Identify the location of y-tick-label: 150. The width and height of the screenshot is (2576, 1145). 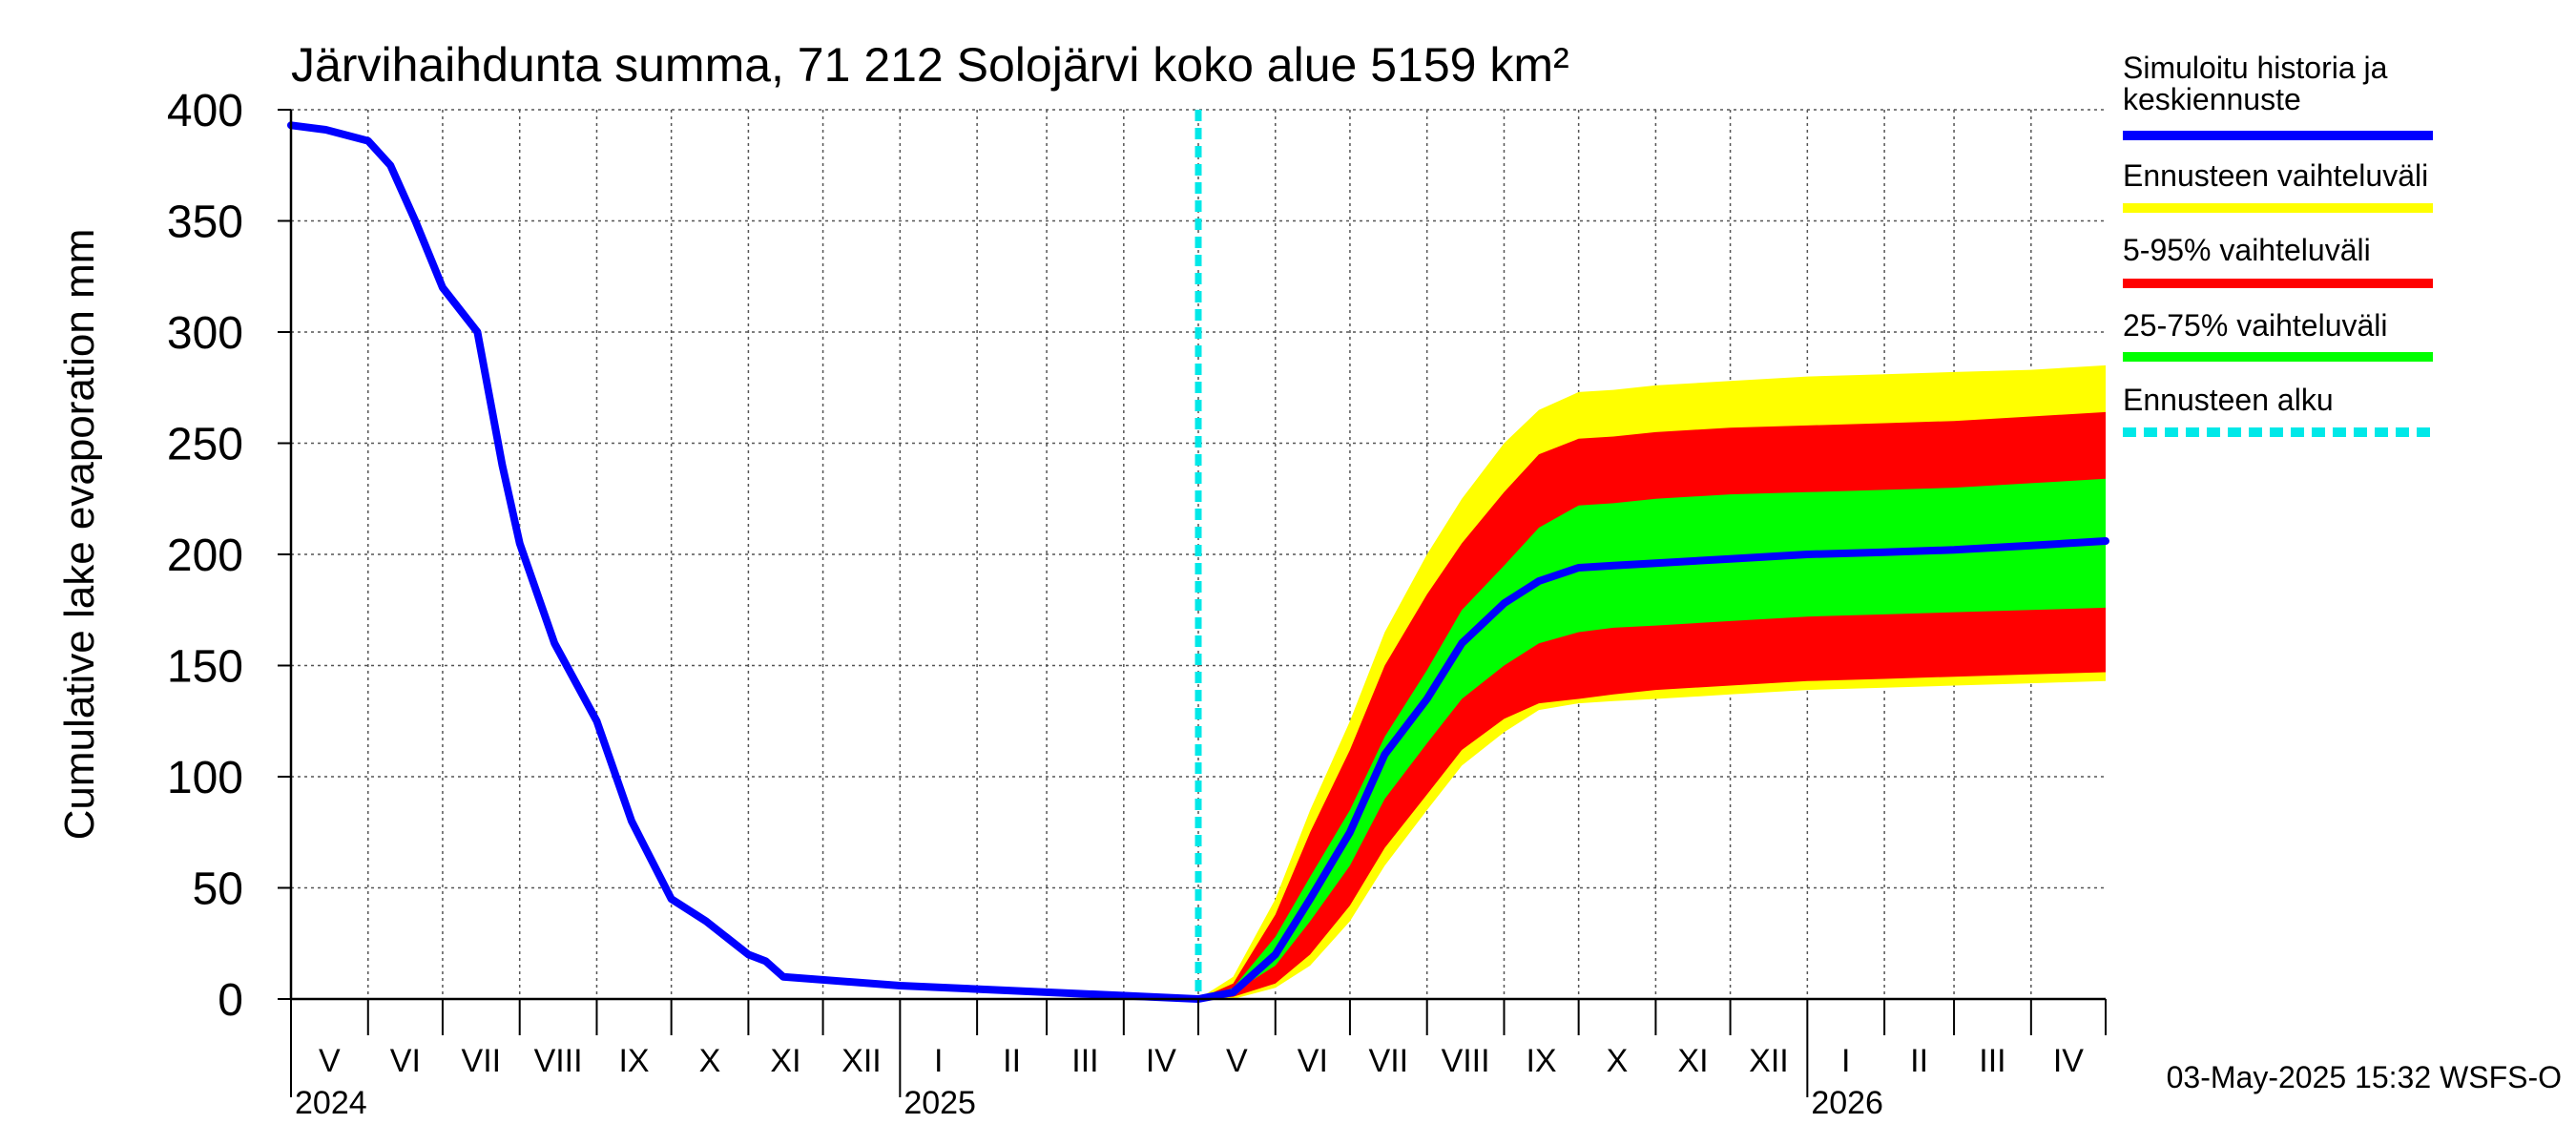
(205, 667).